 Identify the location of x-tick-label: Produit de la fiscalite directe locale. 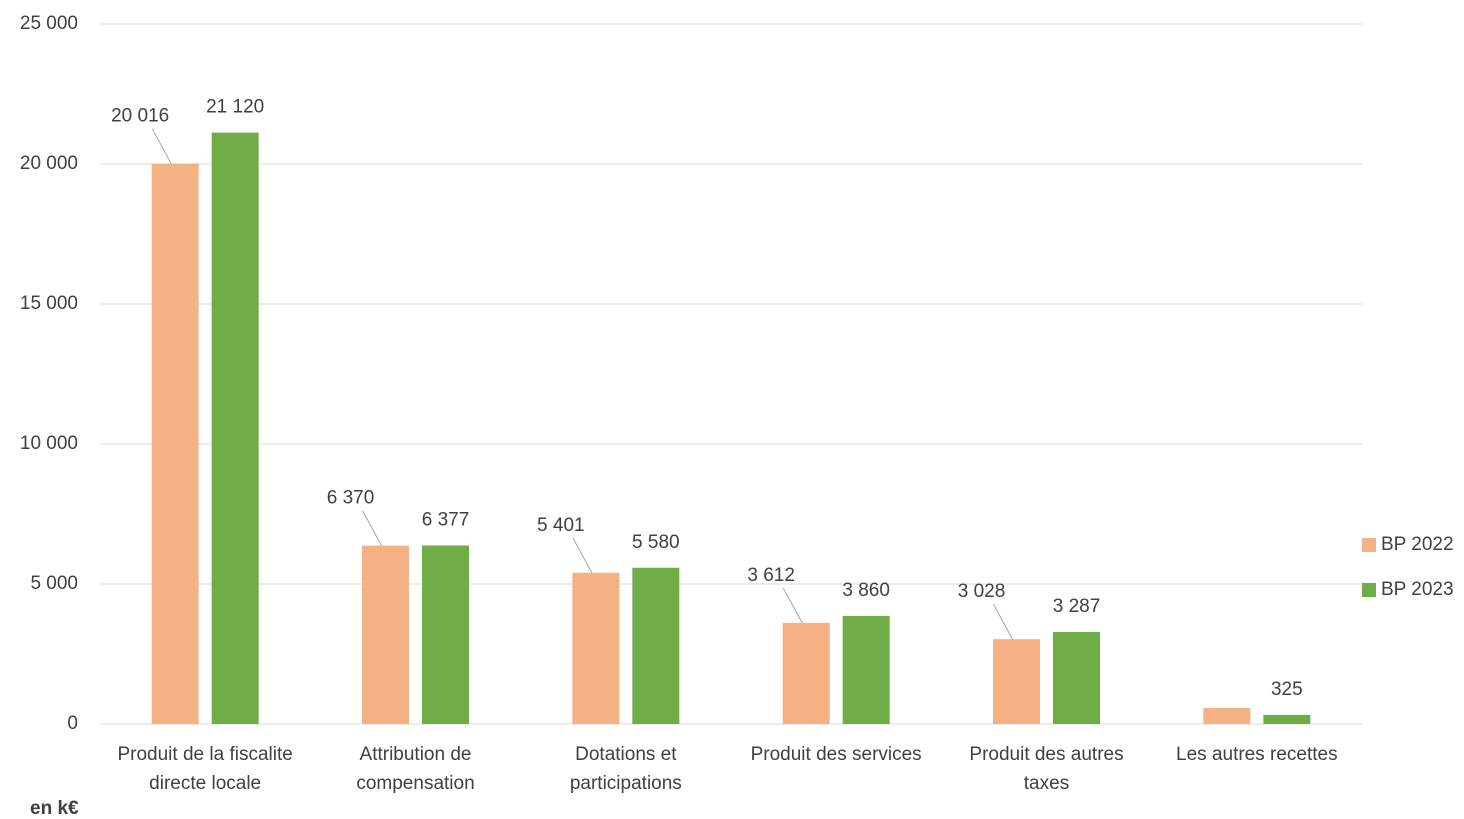
(205, 769).